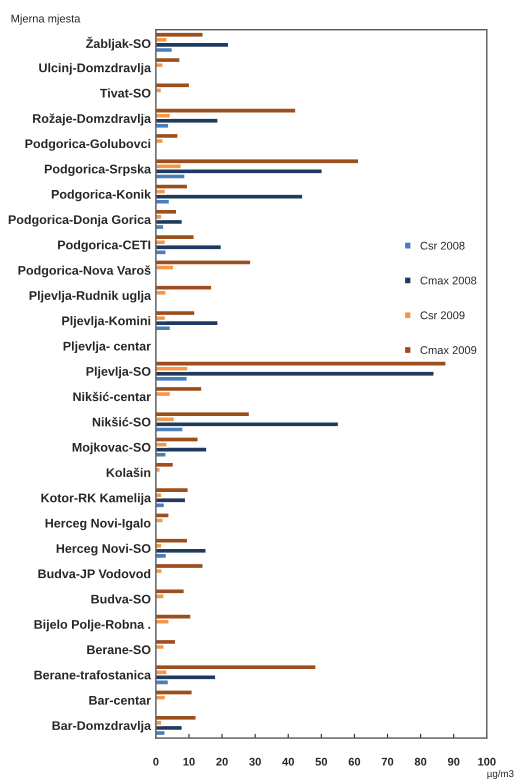 The image size is (532, 781). What do you see at coordinates (120, 700) in the screenshot?
I see `y-tick-label: Bar-centar` at bounding box center [120, 700].